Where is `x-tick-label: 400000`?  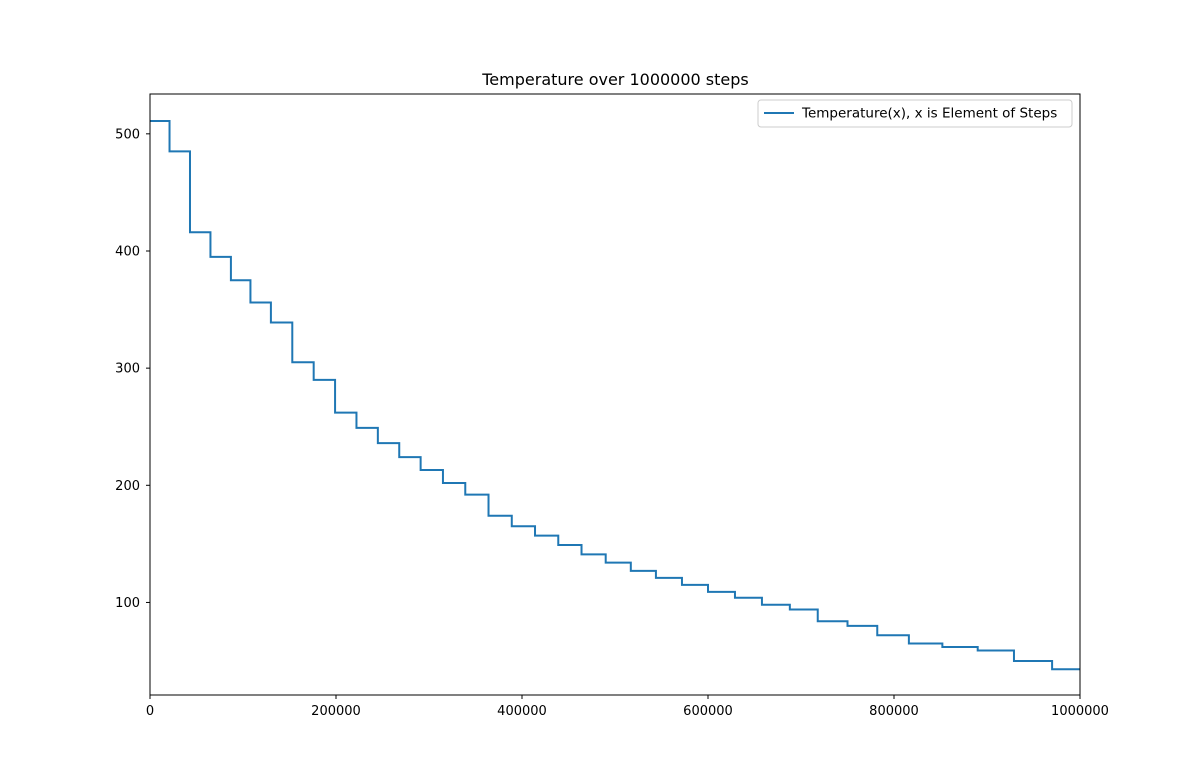
x-tick-label: 400000 is located at coordinates (522, 711).